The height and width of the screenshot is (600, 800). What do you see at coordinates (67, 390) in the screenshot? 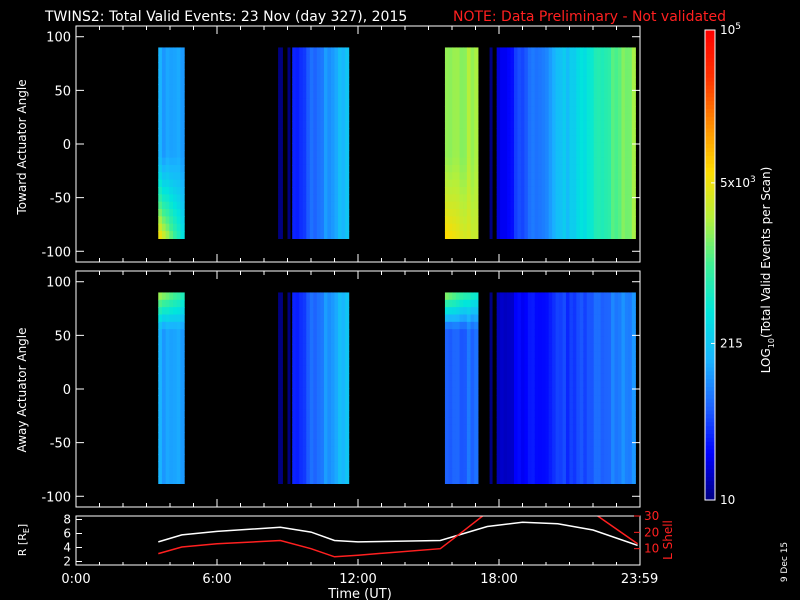
I see `y-tick-label: 0` at bounding box center [67, 390].